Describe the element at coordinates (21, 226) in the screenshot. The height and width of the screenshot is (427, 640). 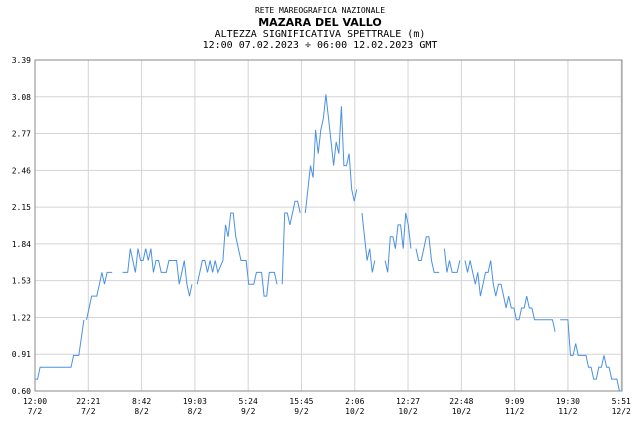
I see `y-axis: 0.60 0.91 1.22 1.53 1.84 2.15 2.46 2.77 3.08 3.39` at that location.